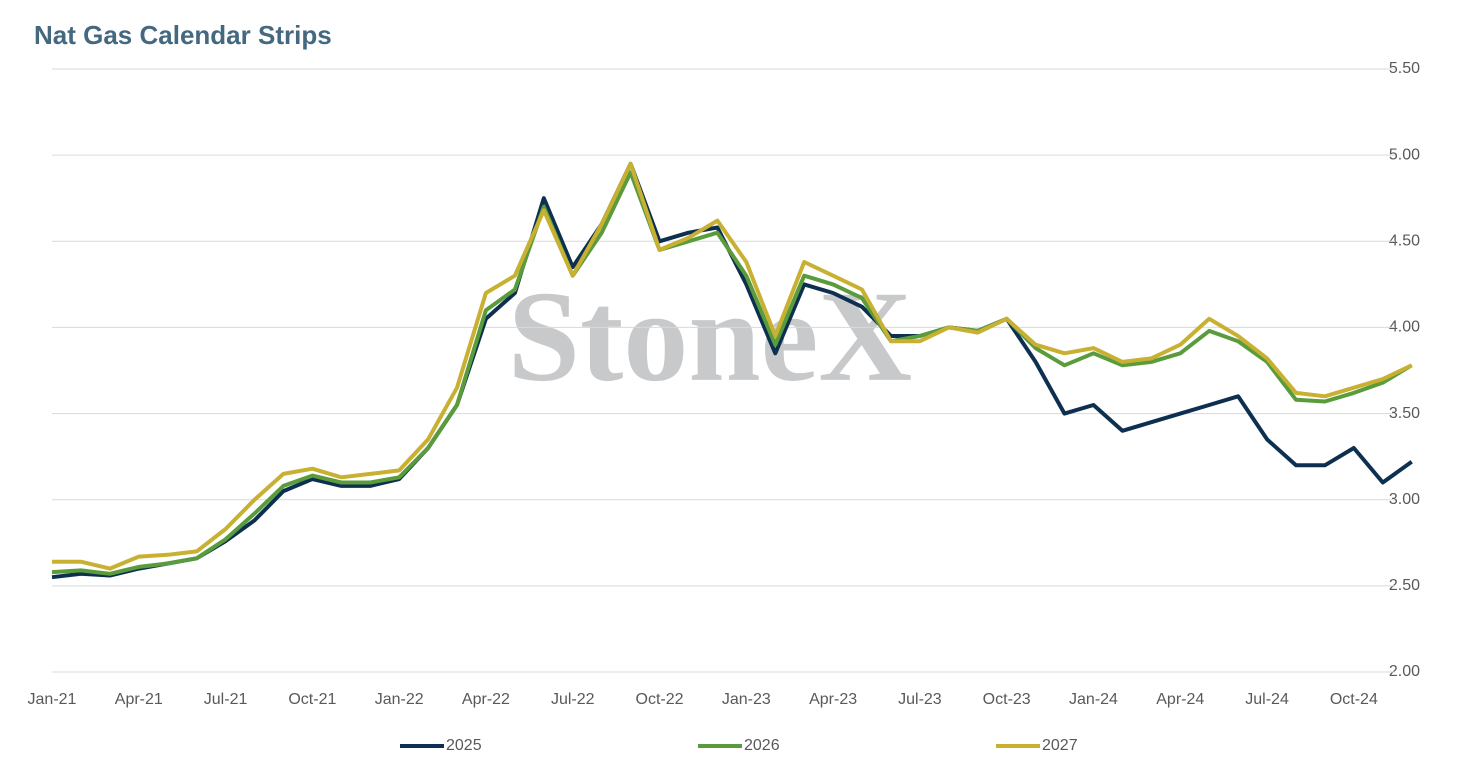 Image resolution: width=1477 pixels, height=769 pixels. Describe the element at coordinates (1404, 68) in the screenshot. I see `y-tick-label: 5.50` at that location.